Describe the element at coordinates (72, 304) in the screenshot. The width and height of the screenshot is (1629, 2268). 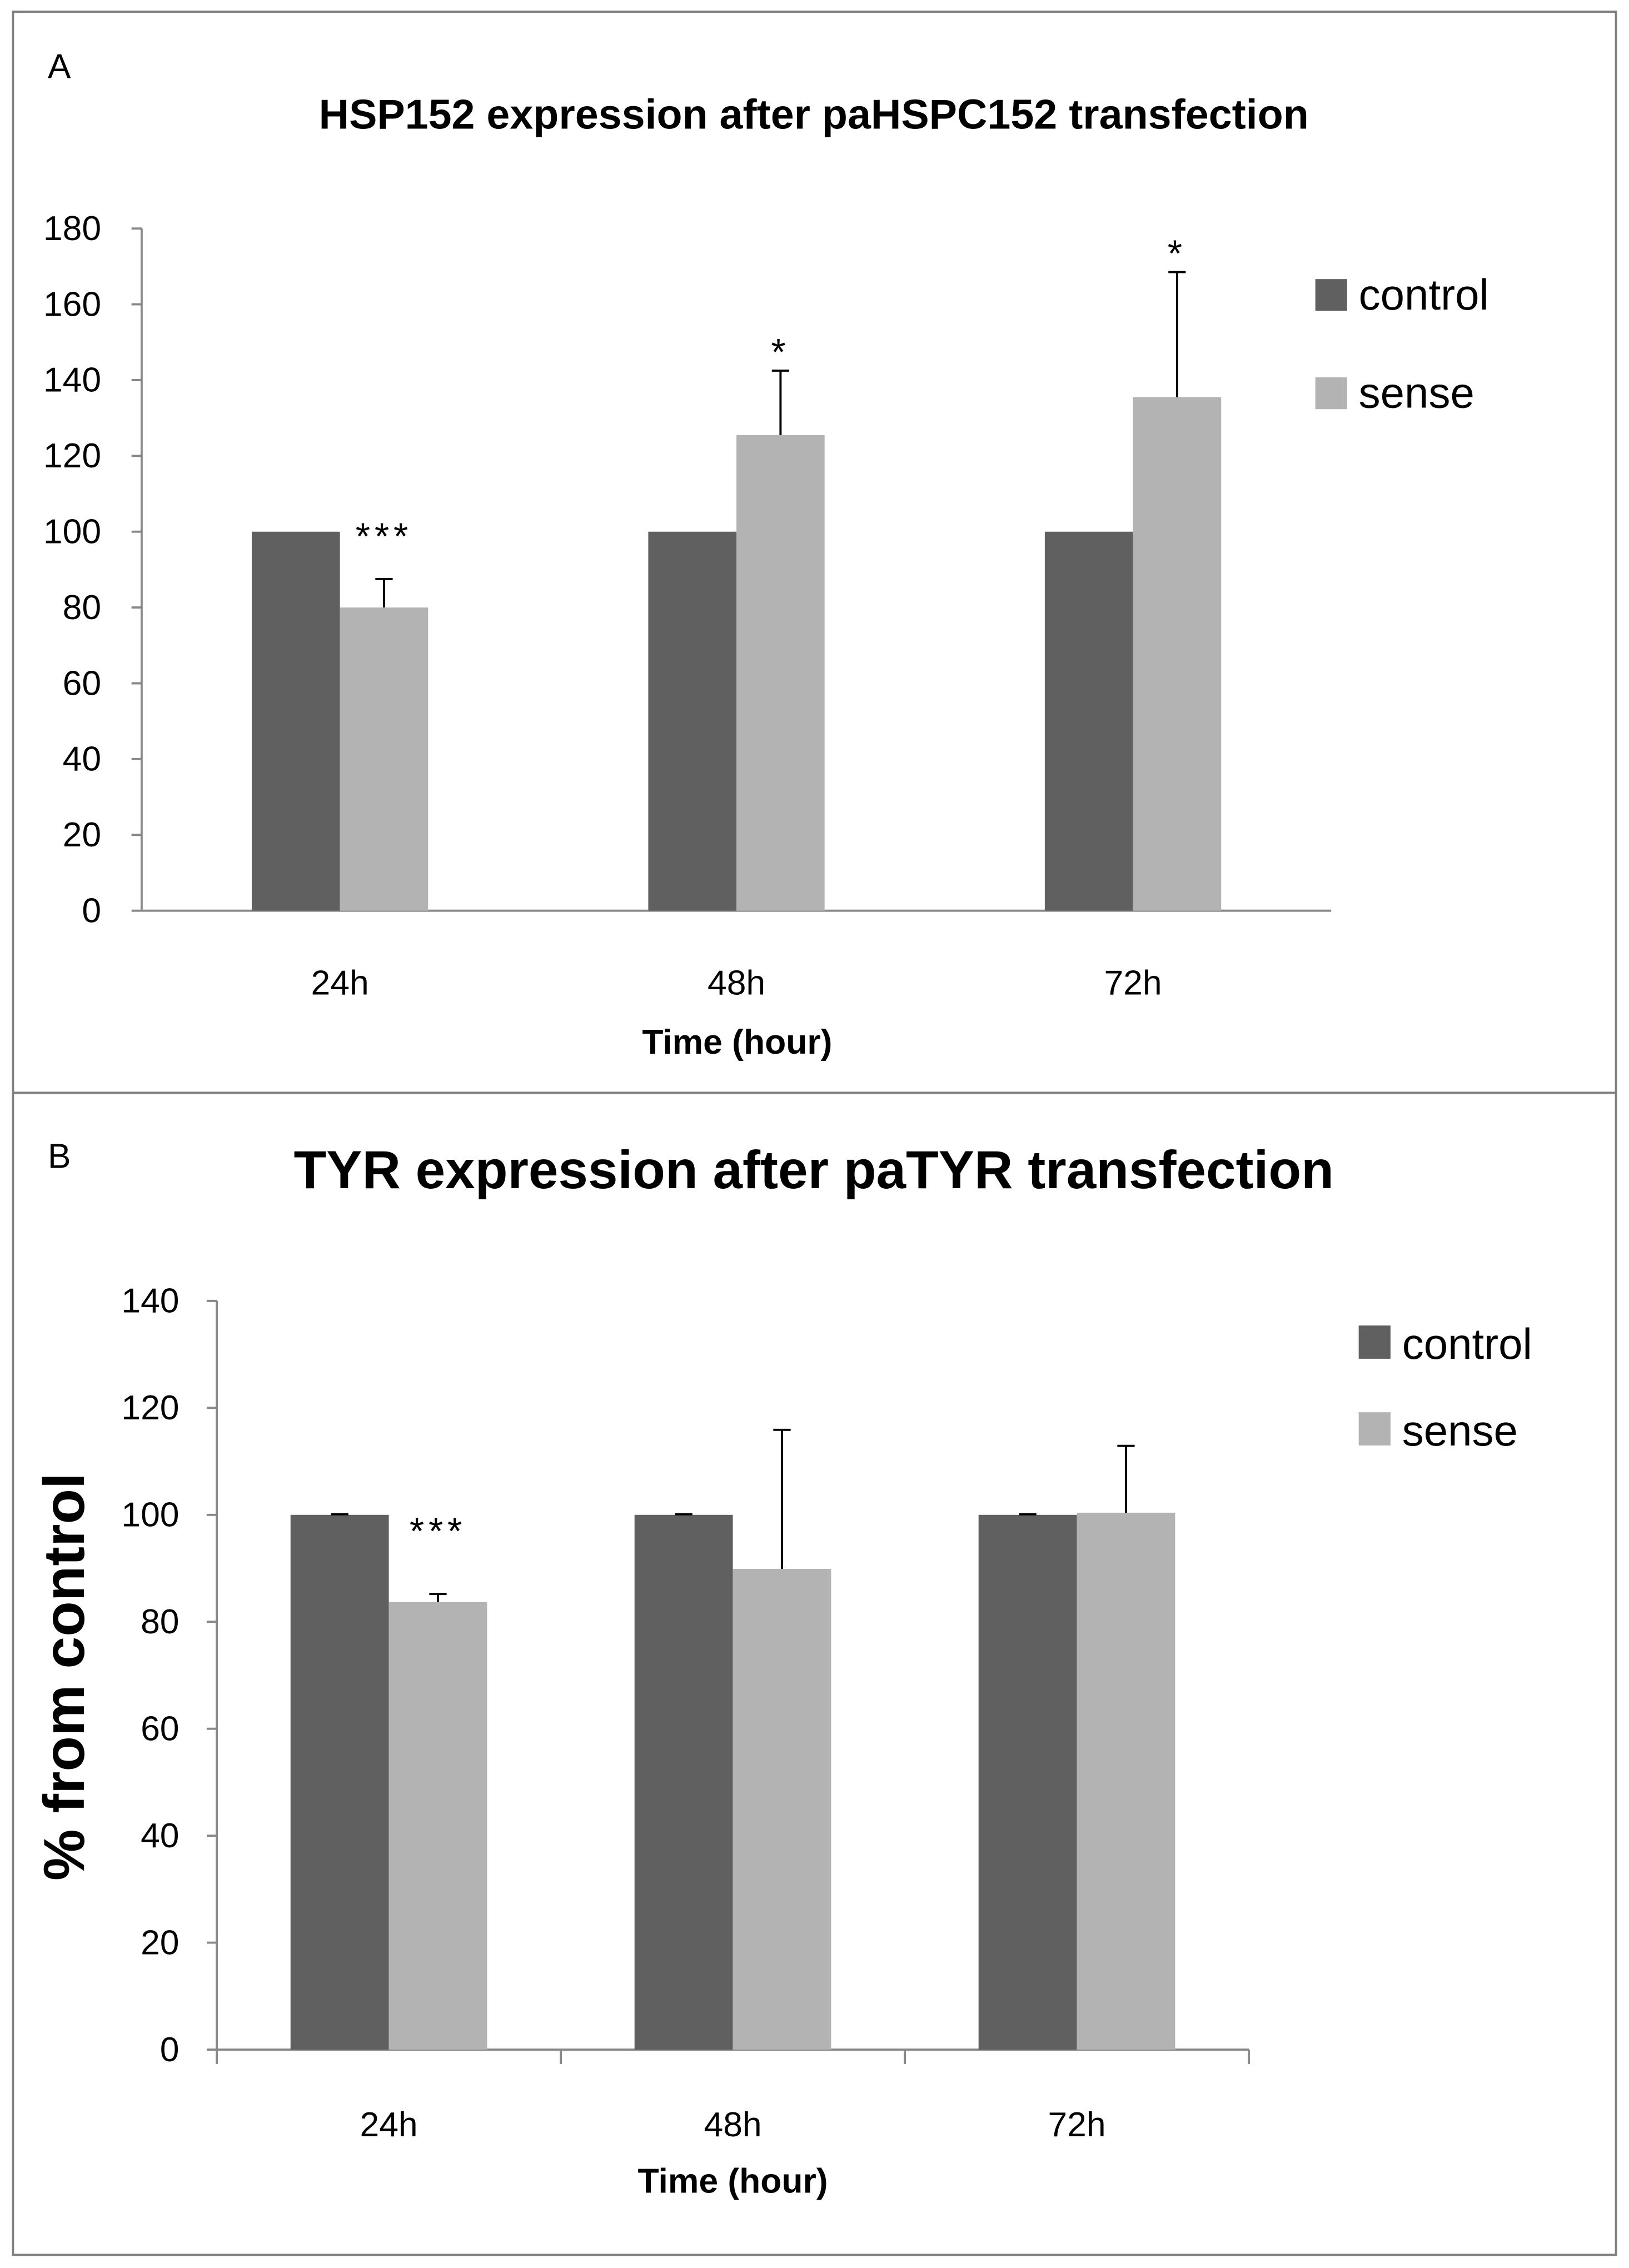
I see `y-tick-label: 160` at that location.